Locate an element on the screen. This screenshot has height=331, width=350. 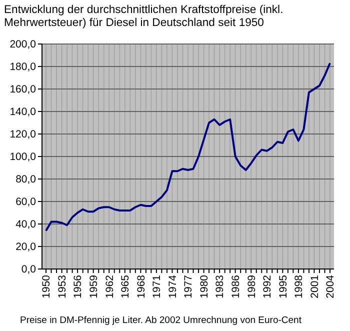
y-tick-label: 100,0 is located at coordinates (23, 157).